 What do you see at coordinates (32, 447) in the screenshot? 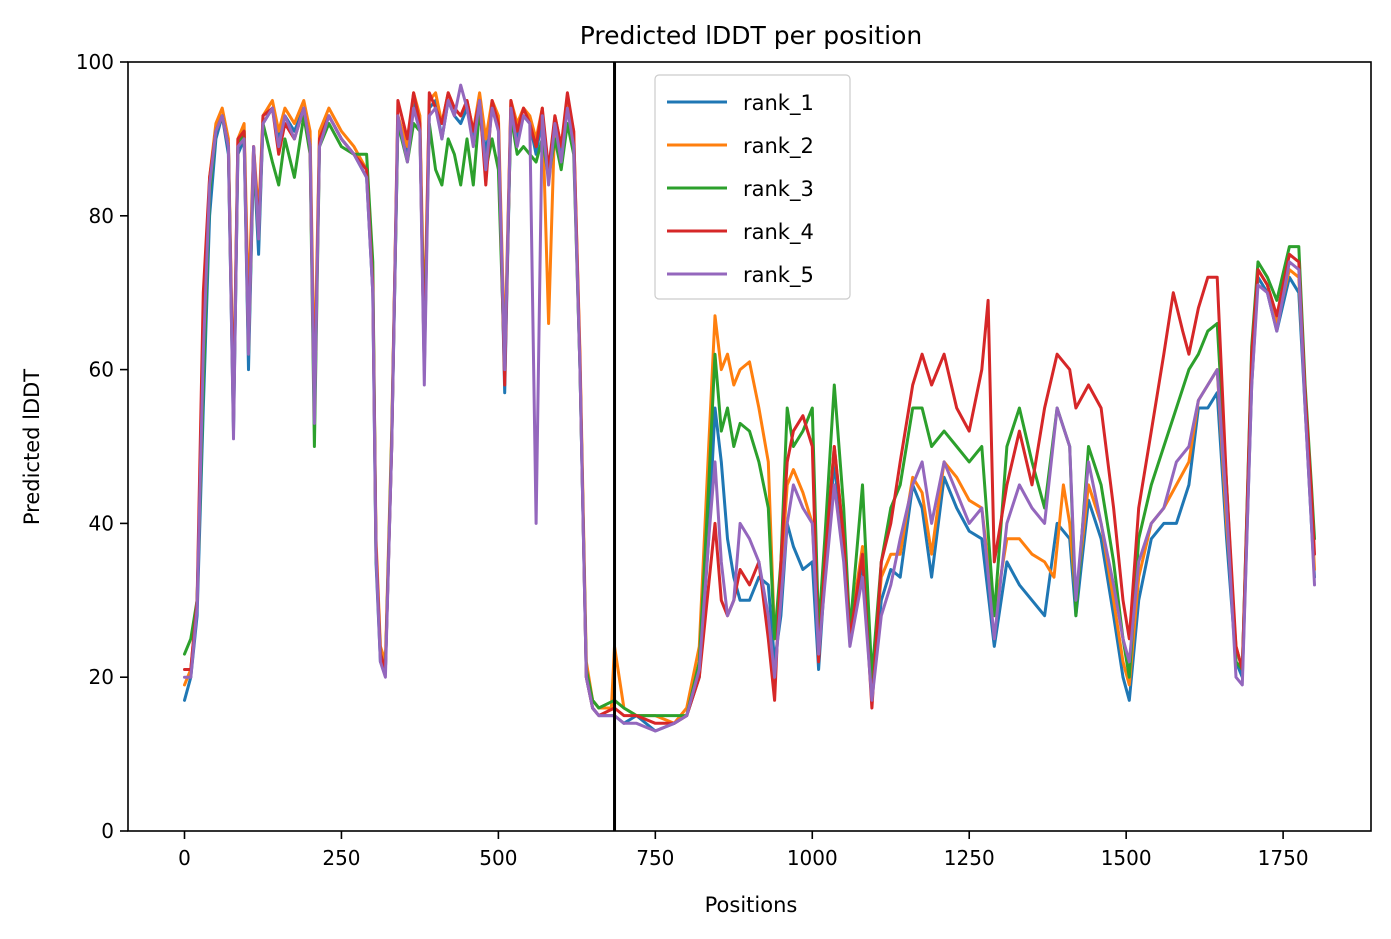
I see `y-axis-label: Predicted lDDT` at bounding box center [32, 447].